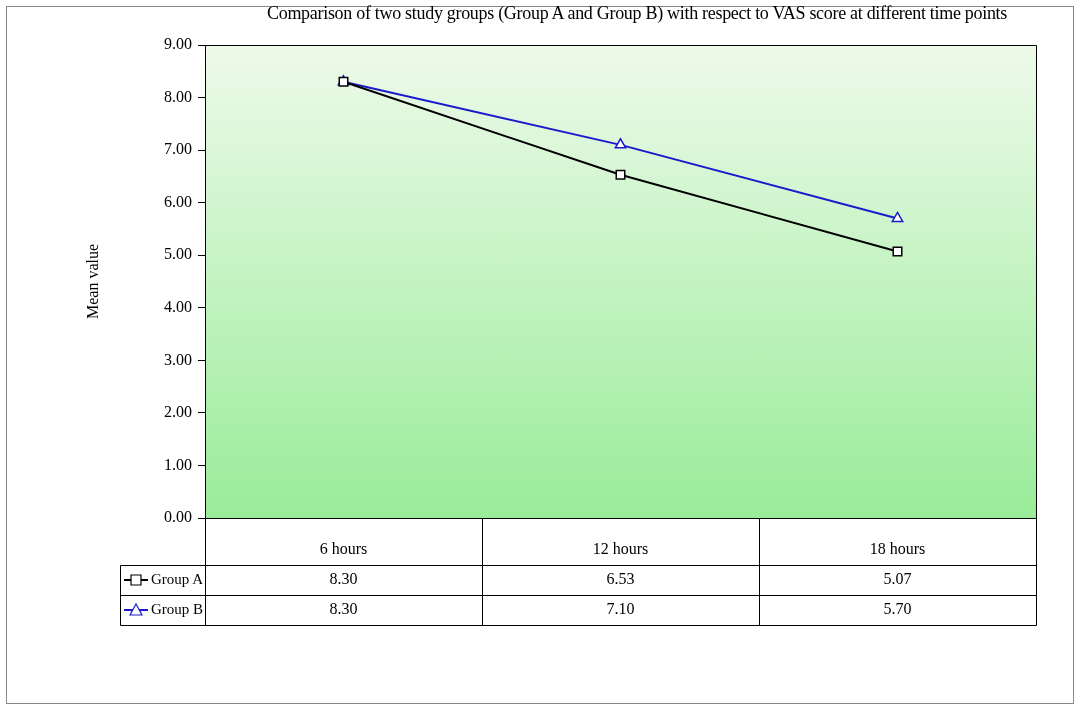  Describe the element at coordinates (92, 281) in the screenshot. I see `y-axis-title: Mean value` at that location.